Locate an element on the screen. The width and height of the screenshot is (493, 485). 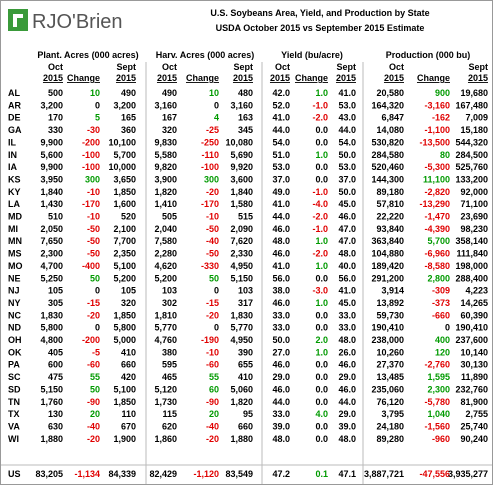
cell: -1.0 is located at coordinates (320, 105).